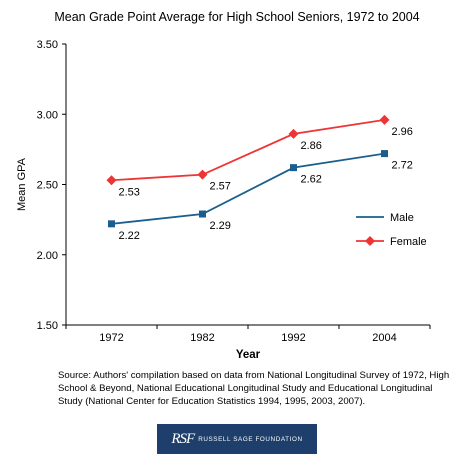 The height and width of the screenshot is (466, 474). Describe the element at coordinates (370, 241) in the screenshot. I see `female-legend-marker` at that location.